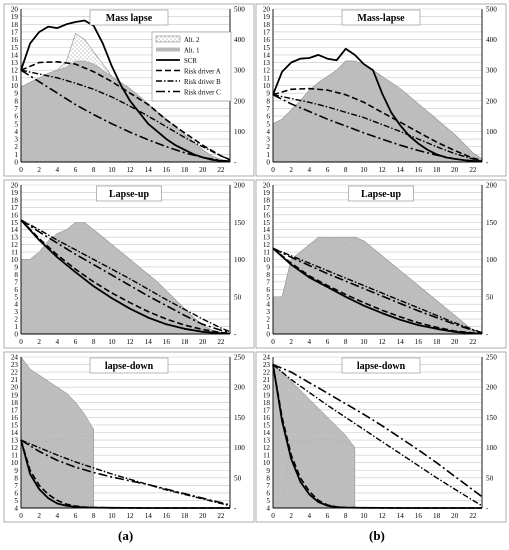 The width and height of the screenshot is (509, 550). What do you see at coordinates (203, 516) in the screenshot?
I see `x-tick-label: 20` at bounding box center [203, 516].